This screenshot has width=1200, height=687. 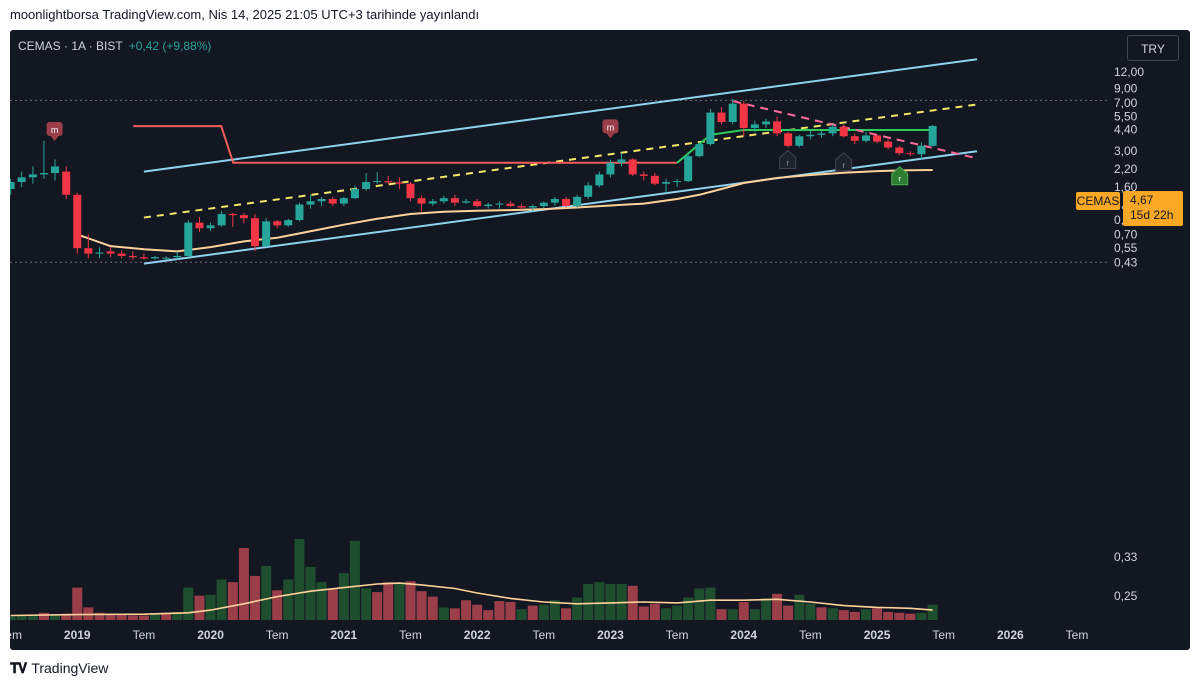 I want to click on x-axis-tick-label: 2021, so click(x=344, y=635).